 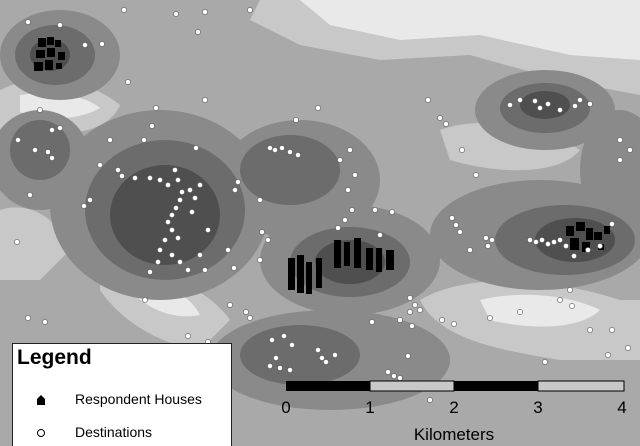 What do you see at coordinates (123, 433) in the screenshot?
I see `legend-item-destinations: Destinations` at bounding box center [123, 433].